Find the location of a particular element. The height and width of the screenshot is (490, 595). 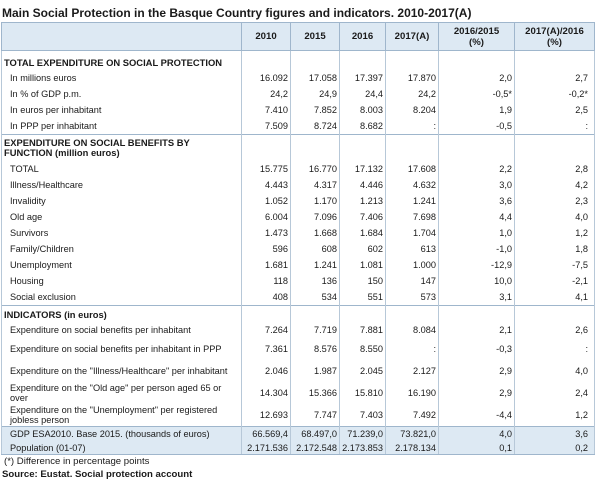

cell-value: 16.770 is located at coordinates (315, 169).